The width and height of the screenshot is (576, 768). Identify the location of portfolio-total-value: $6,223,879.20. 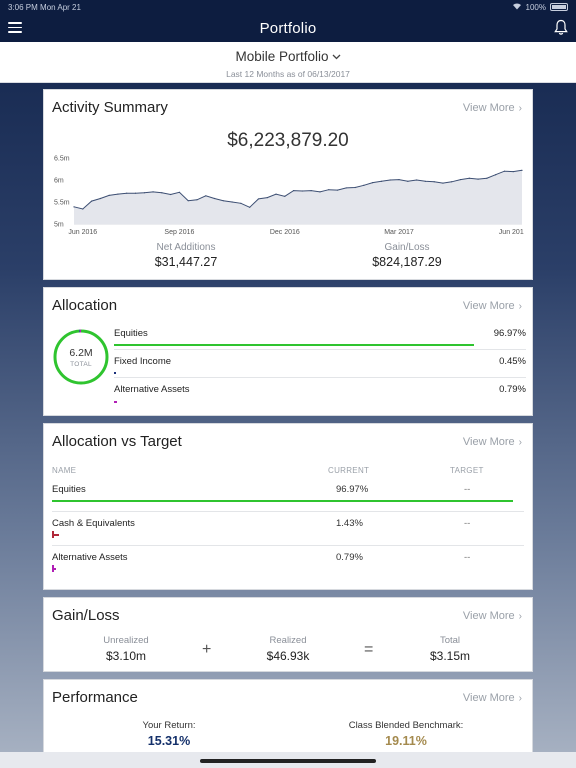
(288, 140).